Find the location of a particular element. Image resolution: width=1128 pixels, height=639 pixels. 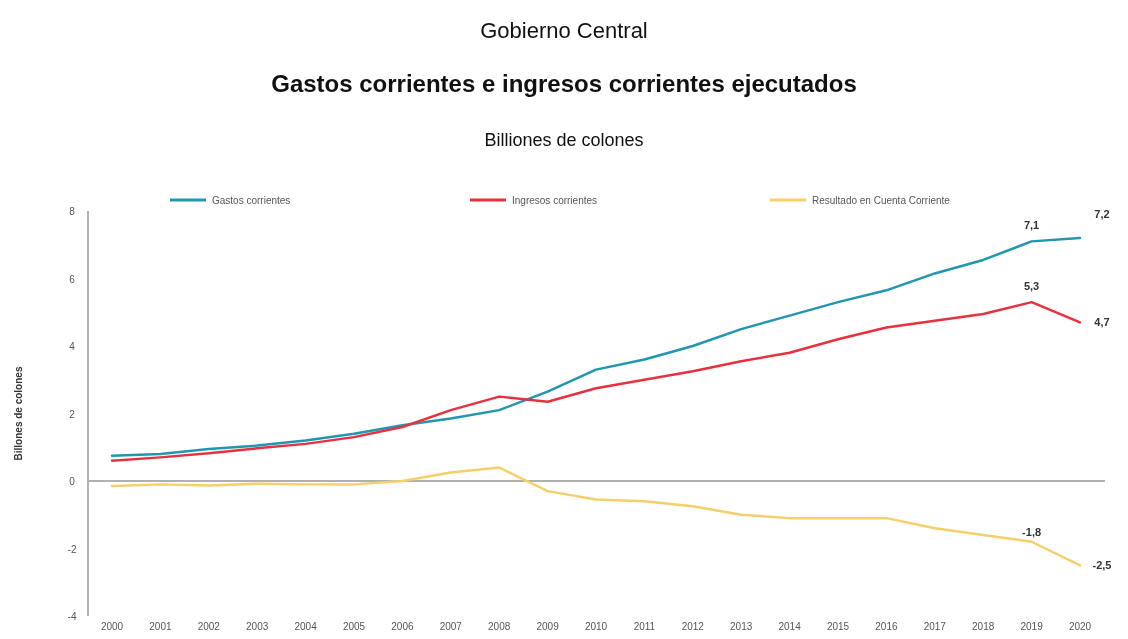

x-tick-label: 2007 is located at coordinates (451, 626).